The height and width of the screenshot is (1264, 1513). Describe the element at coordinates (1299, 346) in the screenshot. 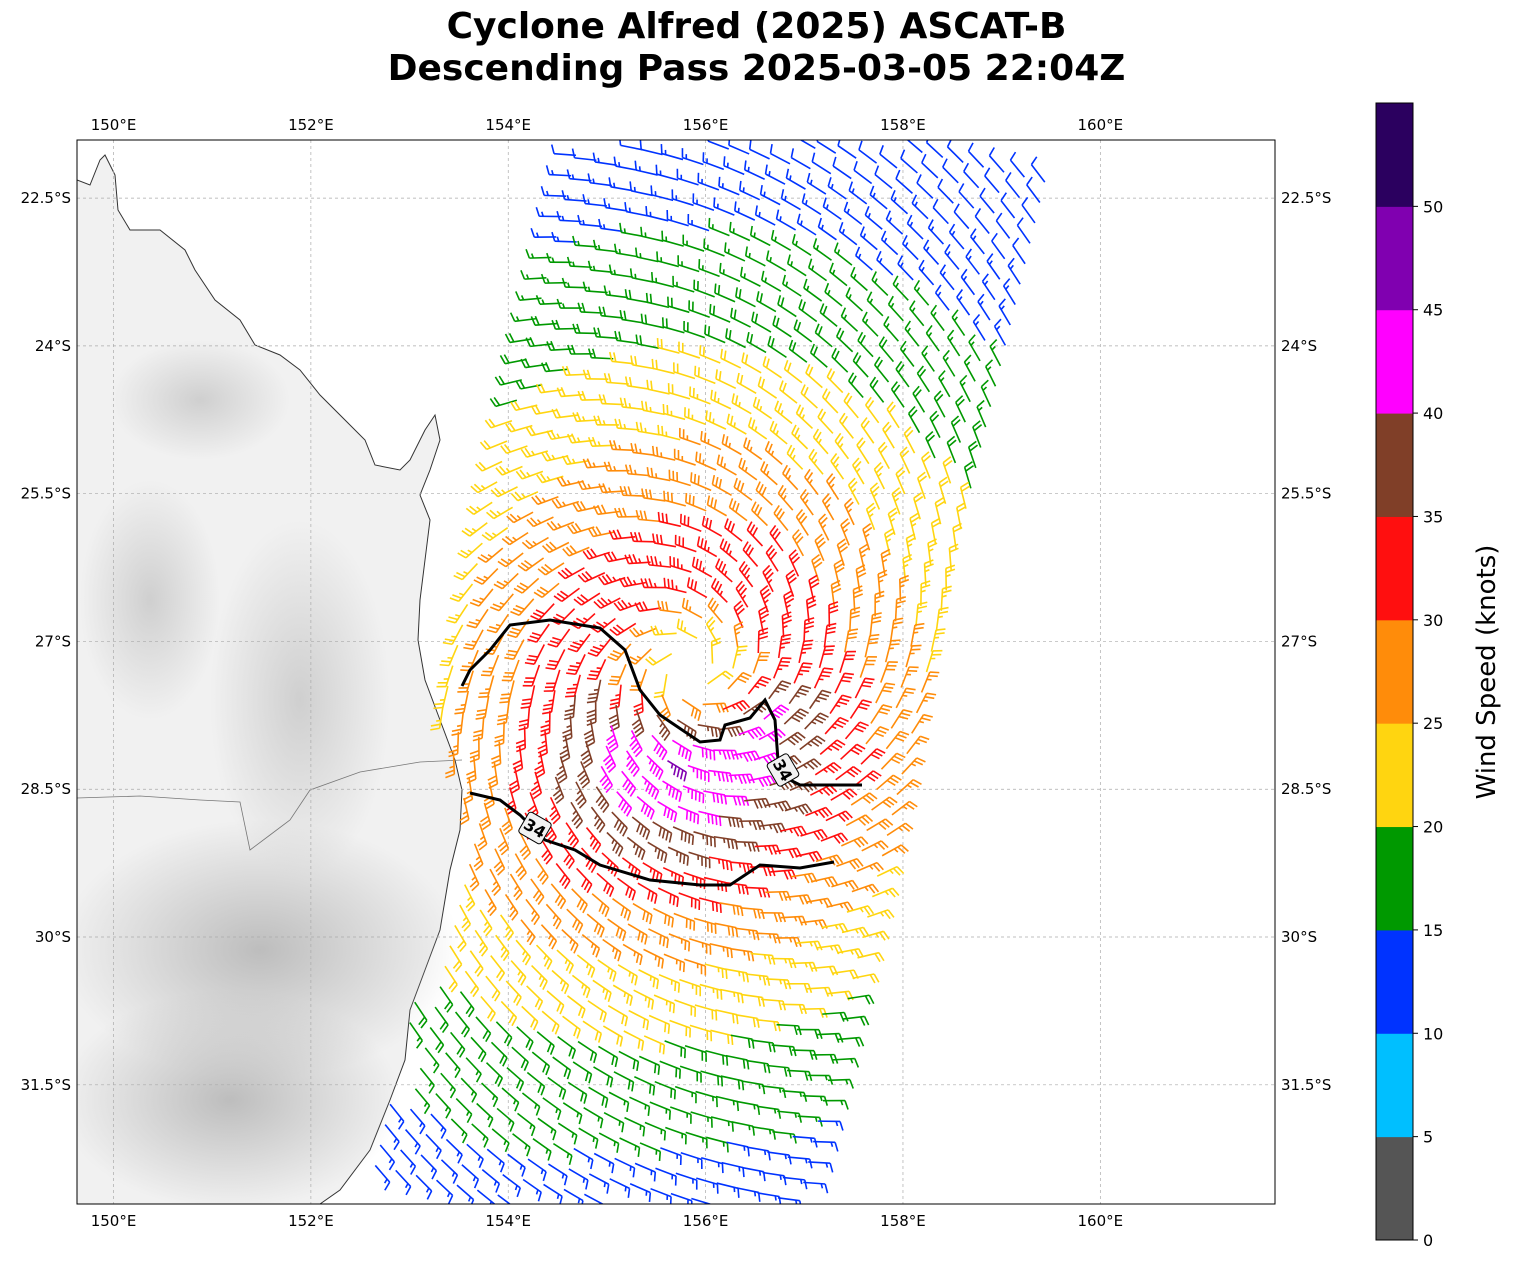

I see `lat-tick-right: 24°S` at that location.